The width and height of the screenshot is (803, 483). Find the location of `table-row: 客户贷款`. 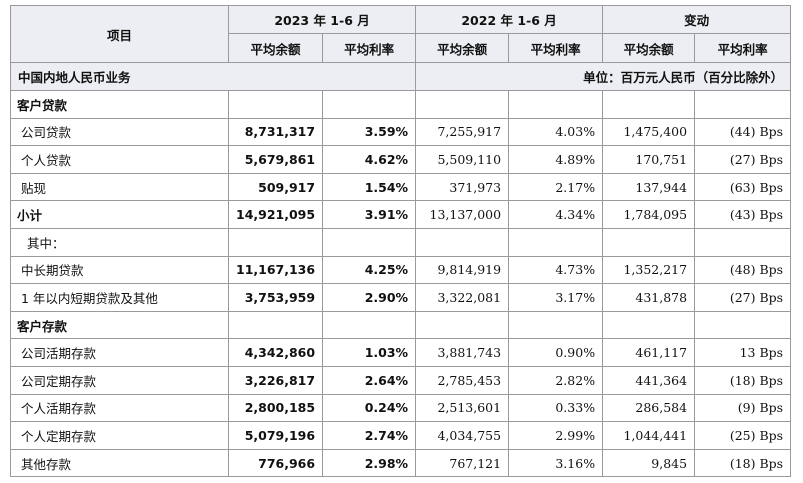

table-row: 客户贷款 is located at coordinates (401, 104).